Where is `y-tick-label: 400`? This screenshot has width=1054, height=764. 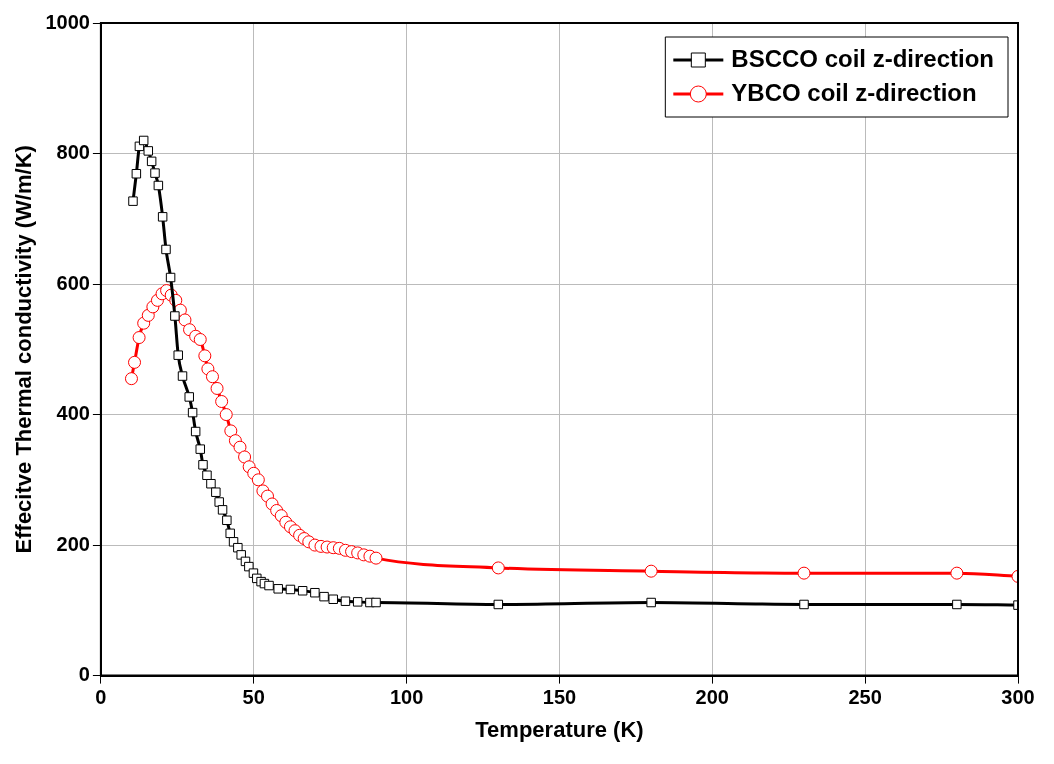
y-tick-label: 400 is located at coordinates (73, 413).